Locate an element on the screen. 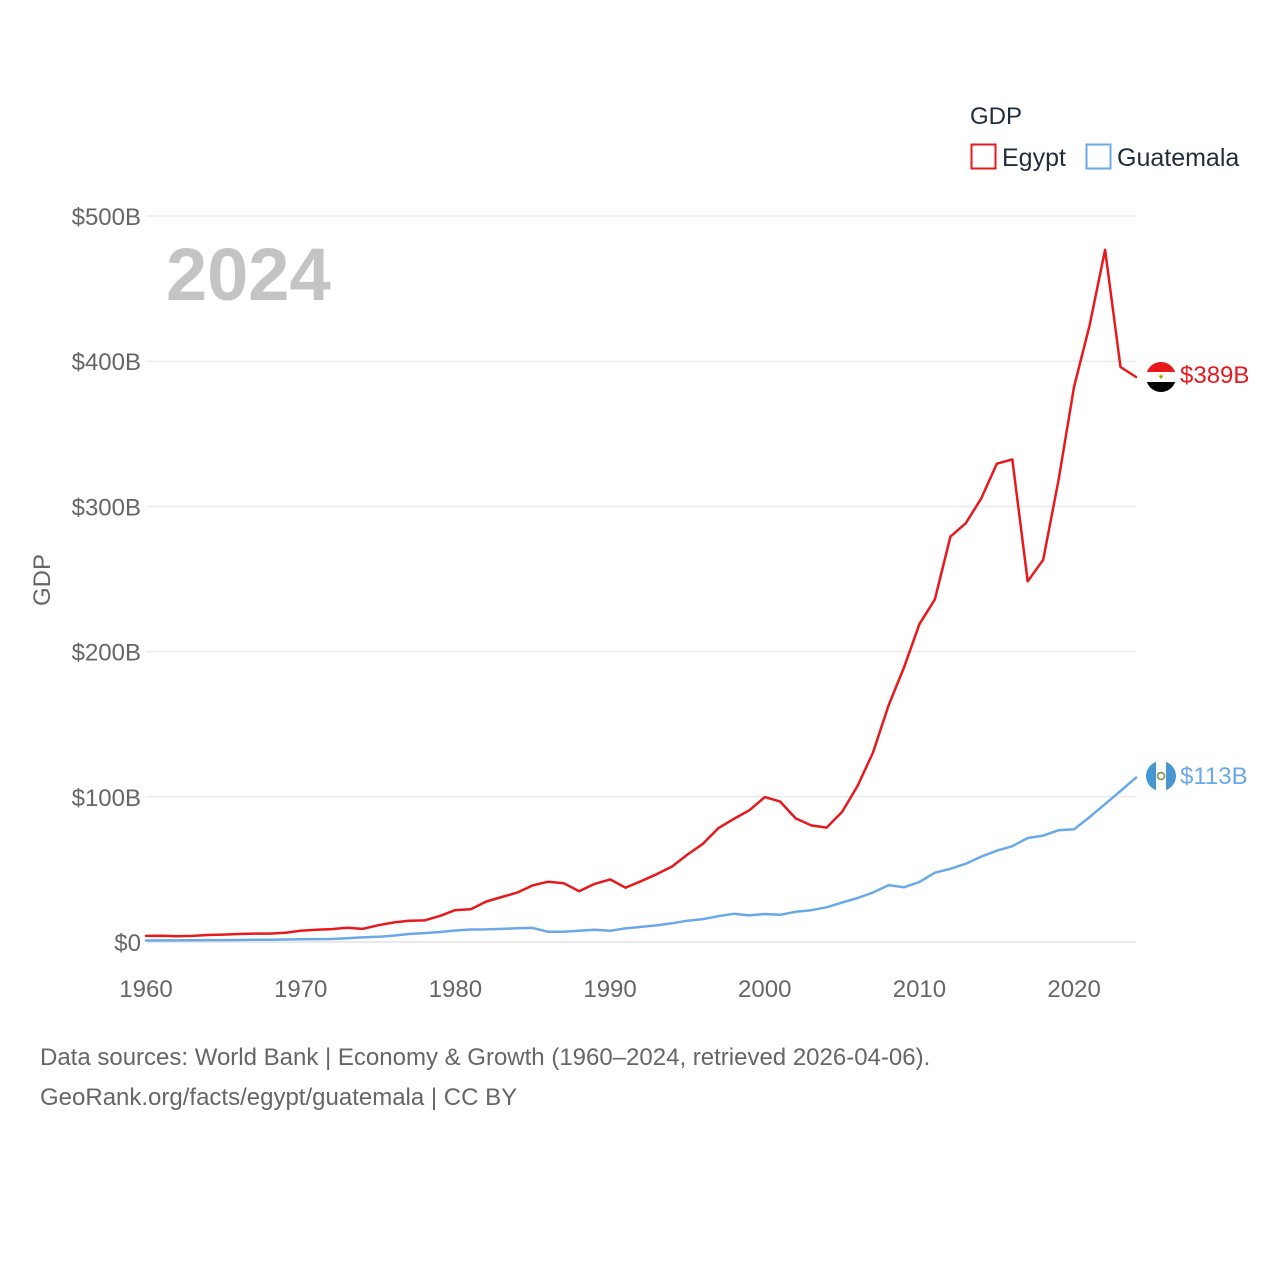 This screenshot has height=1280, width=1280. x-tick-label: 1980 is located at coordinates (455, 989).